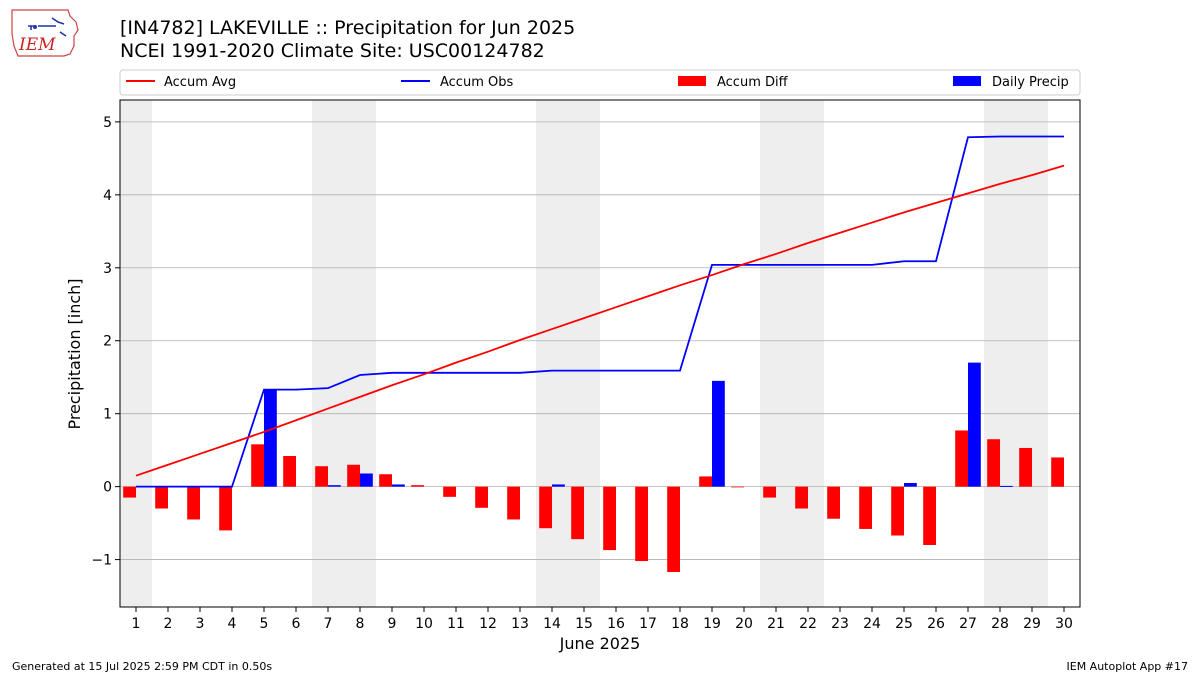 This screenshot has width=1200, height=675. I want to click on x-tick-label: 19, so click(712, 624).